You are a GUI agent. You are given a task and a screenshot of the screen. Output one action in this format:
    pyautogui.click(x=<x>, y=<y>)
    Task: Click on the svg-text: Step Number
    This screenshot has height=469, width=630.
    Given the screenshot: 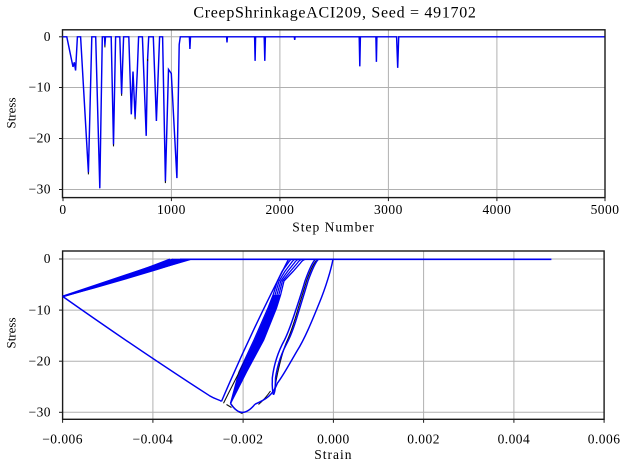 What is the action you would take?
    pyautogui.click(x=333, y=227)
    